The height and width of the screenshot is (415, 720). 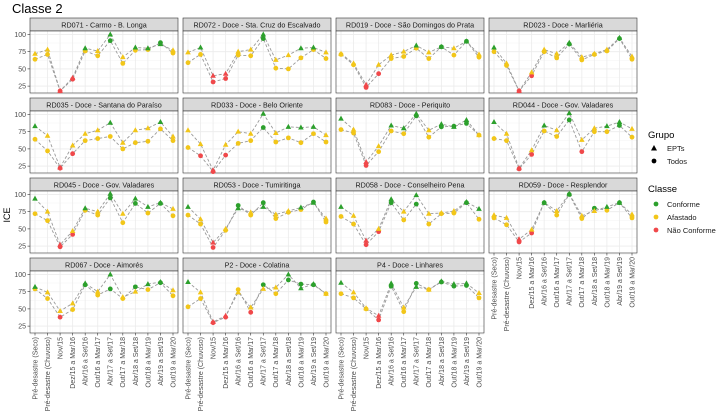 I want to click on legend-grupo-title: Grupo, so click(x=661, y=135).